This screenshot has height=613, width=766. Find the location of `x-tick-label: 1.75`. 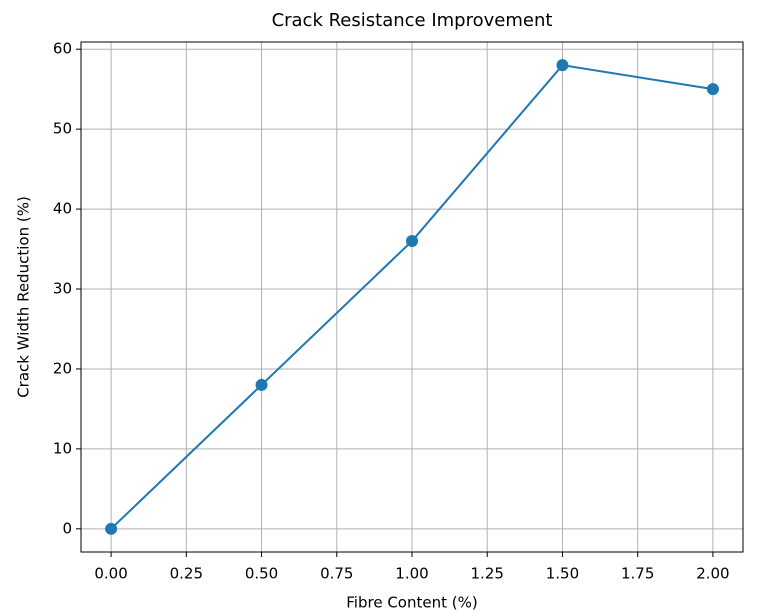

x-tick-label: 1.75 is located at coordinates (637, 574).